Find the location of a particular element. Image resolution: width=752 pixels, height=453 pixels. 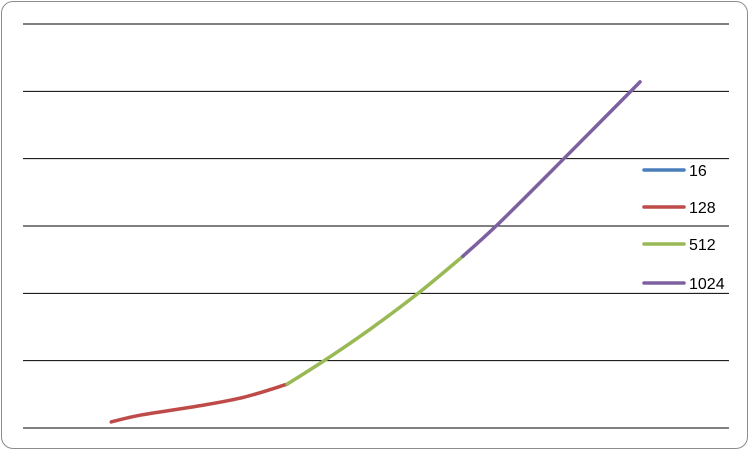

legend-label-16: 16 is located at coordinates (698, 171).